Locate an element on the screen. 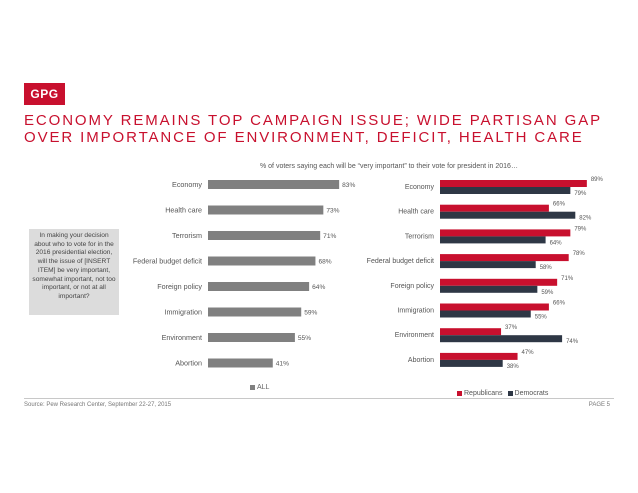  value-label-republicans-foreign-policy: 71% is located at coordinates (567, 279).